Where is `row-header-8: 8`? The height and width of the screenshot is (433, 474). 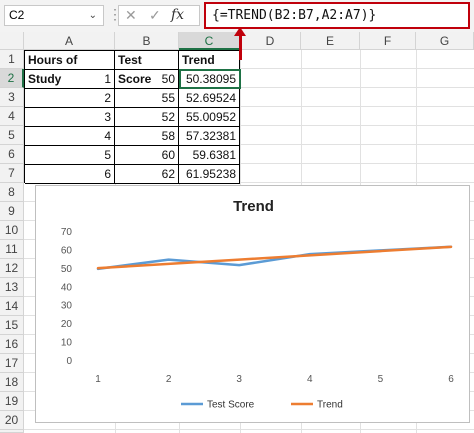 row-header-8: 8 is located at coordinates (12, 192).